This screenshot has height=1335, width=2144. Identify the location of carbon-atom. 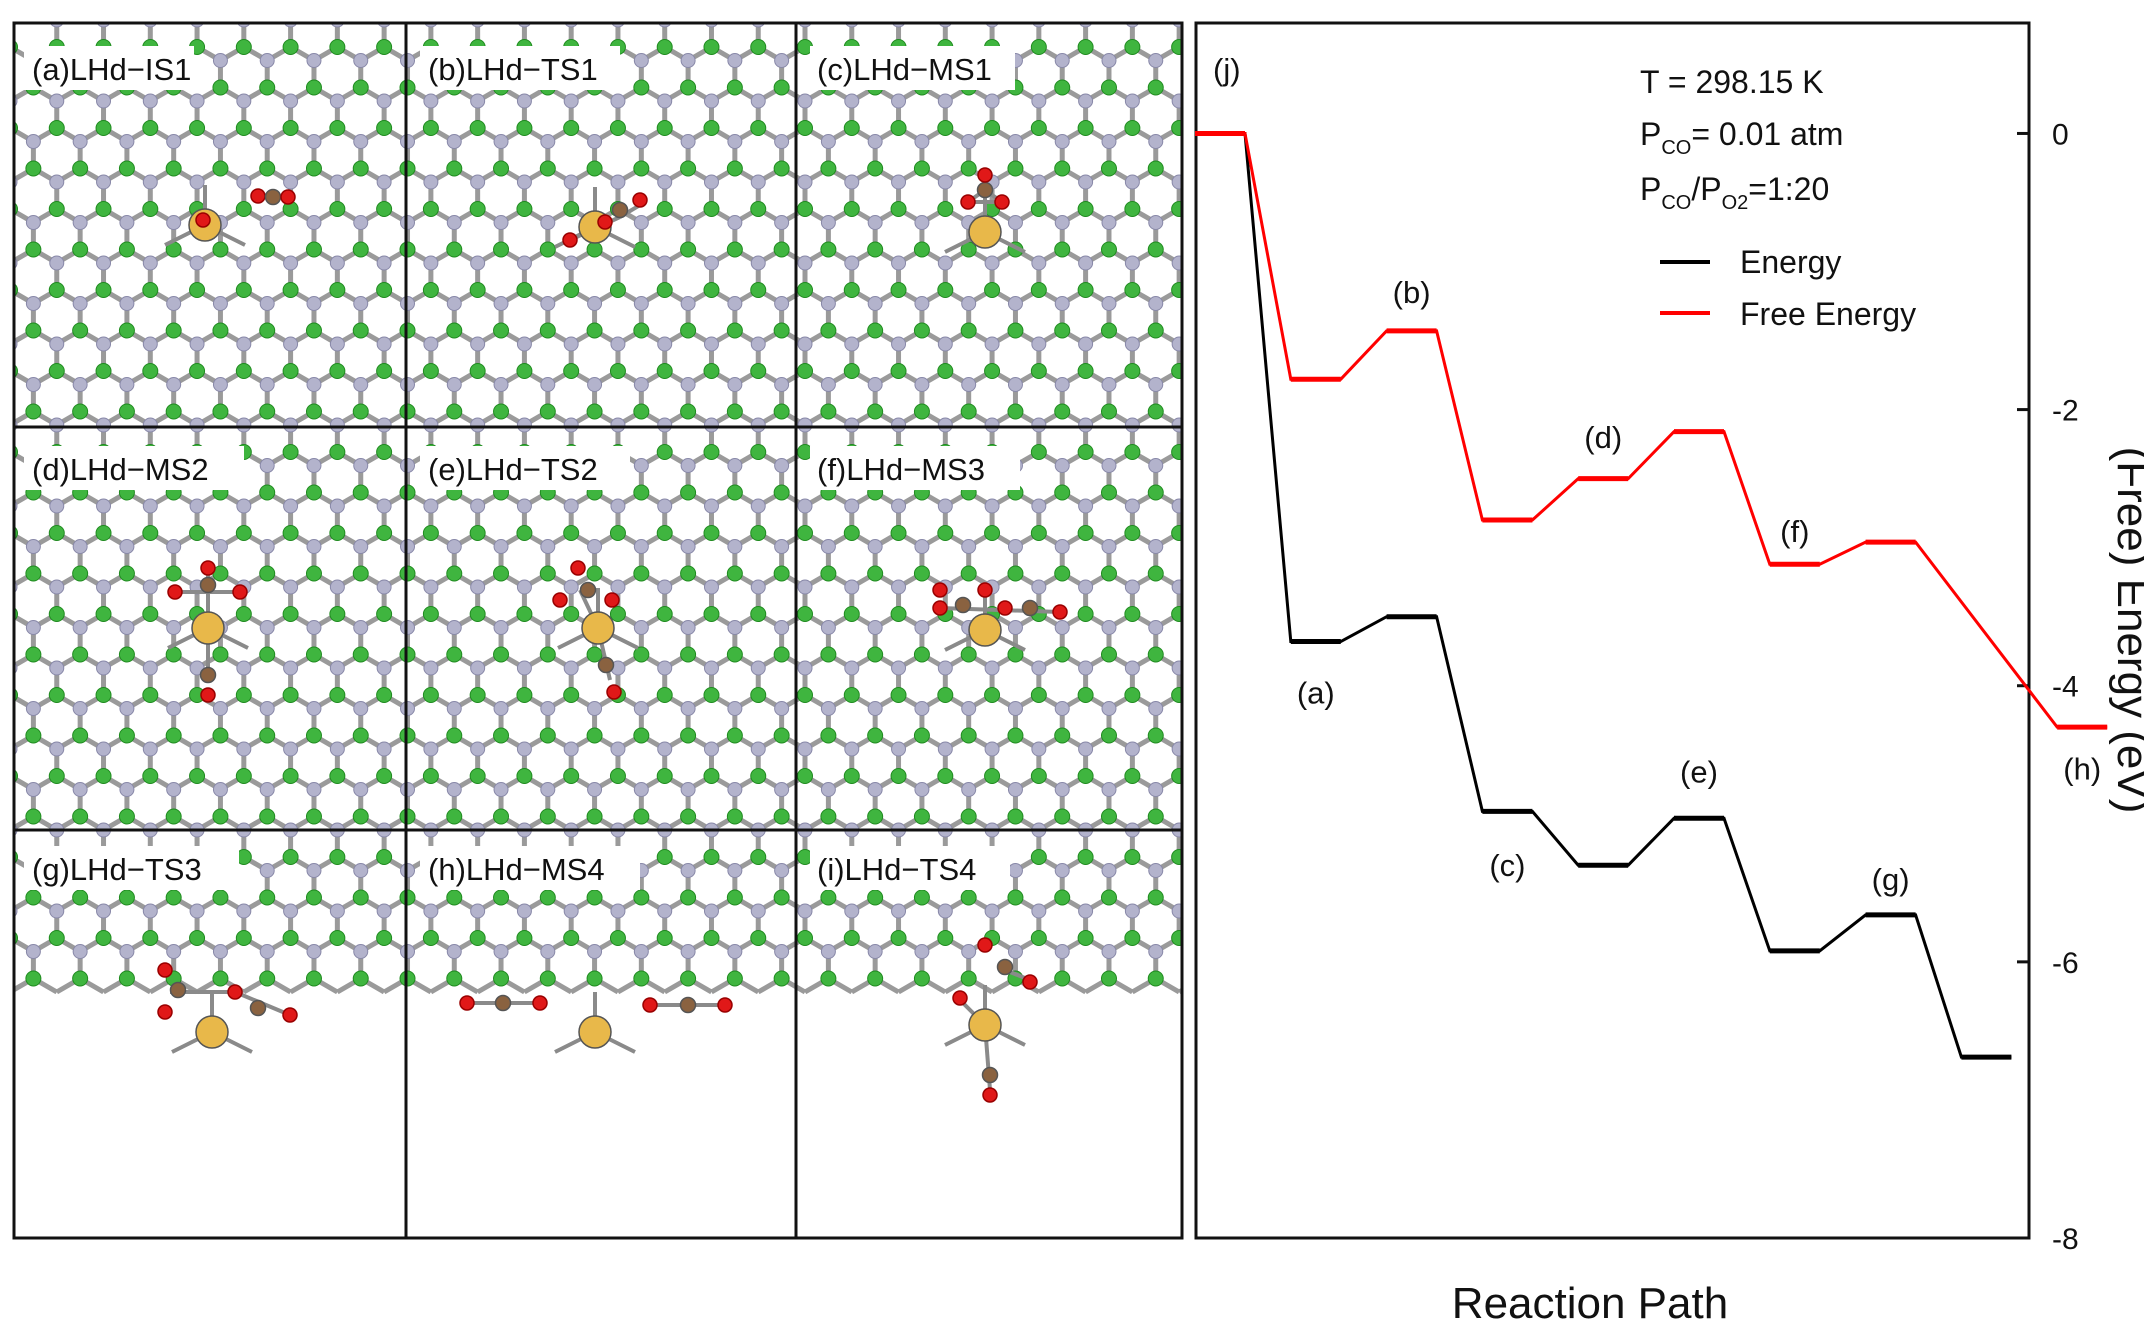
(208, 585).